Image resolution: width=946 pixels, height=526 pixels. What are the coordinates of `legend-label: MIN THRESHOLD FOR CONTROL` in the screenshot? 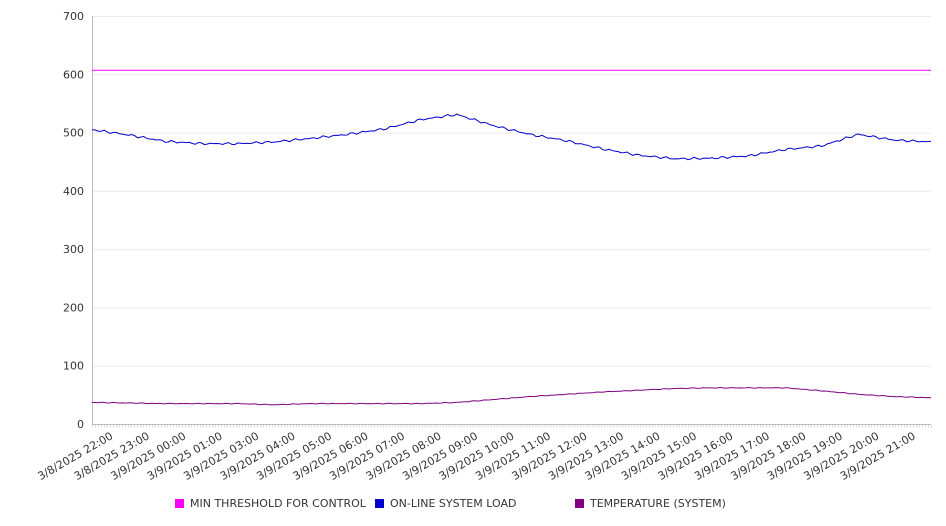 It's located at (278, 503).